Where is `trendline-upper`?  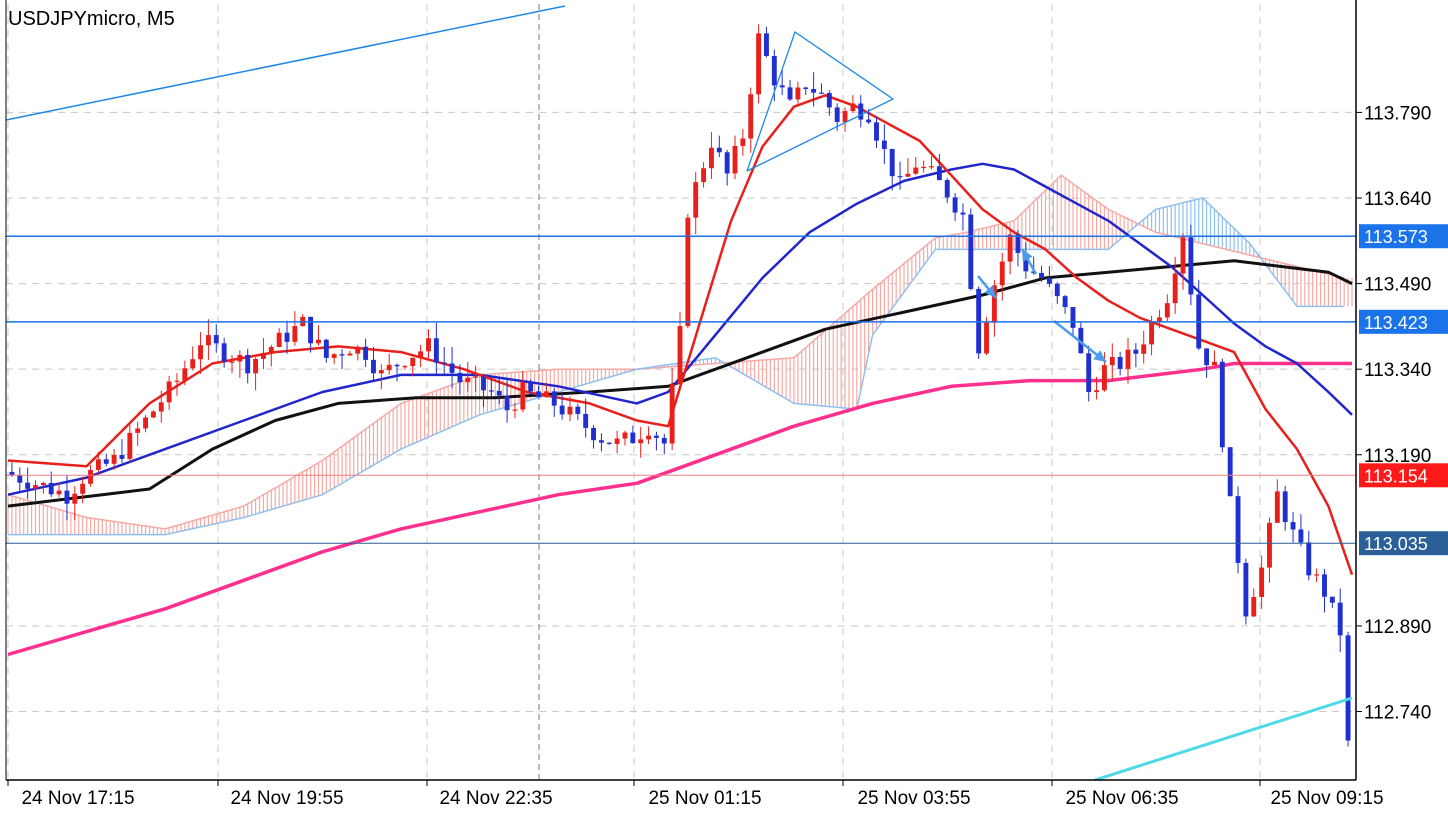 trendline-upper is located at coordinates (285, 63).